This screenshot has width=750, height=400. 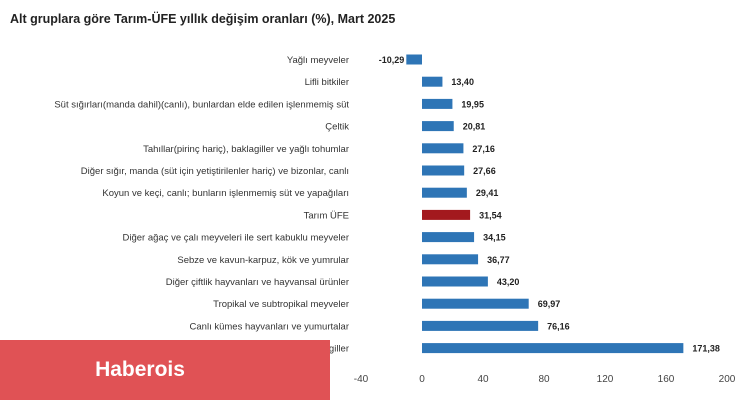 I want to click on value-label-10: 43,20, so click(x=508, y=282).